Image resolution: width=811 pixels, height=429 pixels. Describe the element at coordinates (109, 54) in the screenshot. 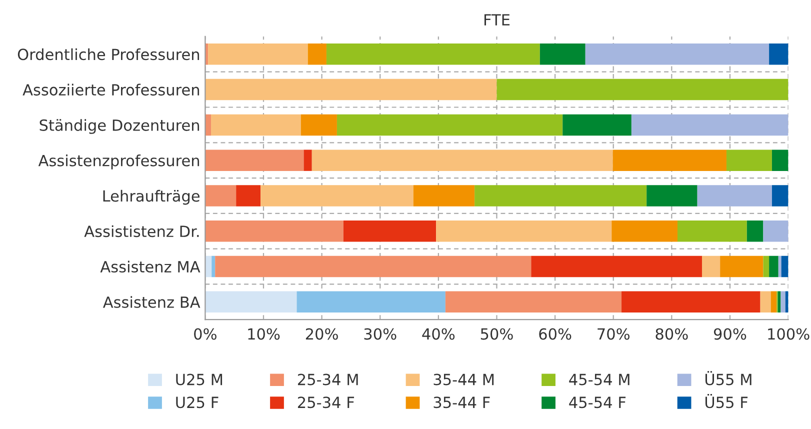

I see `y-tick-label: Ordentliche Professuren` at that location.